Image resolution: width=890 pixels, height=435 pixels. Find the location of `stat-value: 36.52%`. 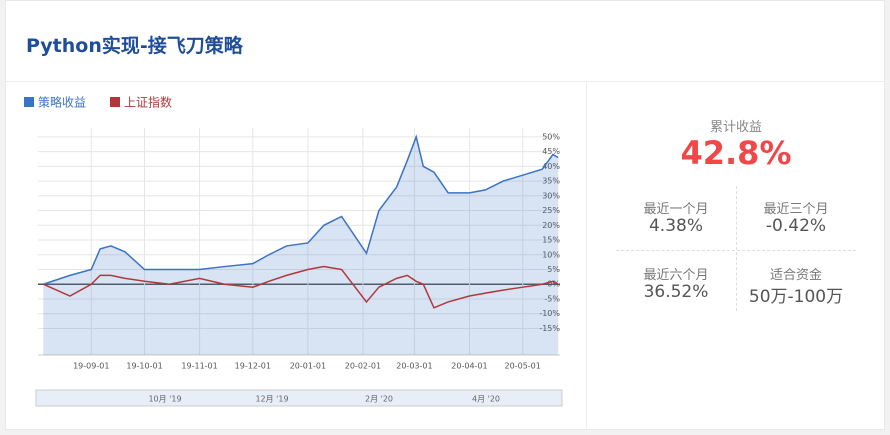

stat-value: 36.52% is located at coordinates (676, 292).